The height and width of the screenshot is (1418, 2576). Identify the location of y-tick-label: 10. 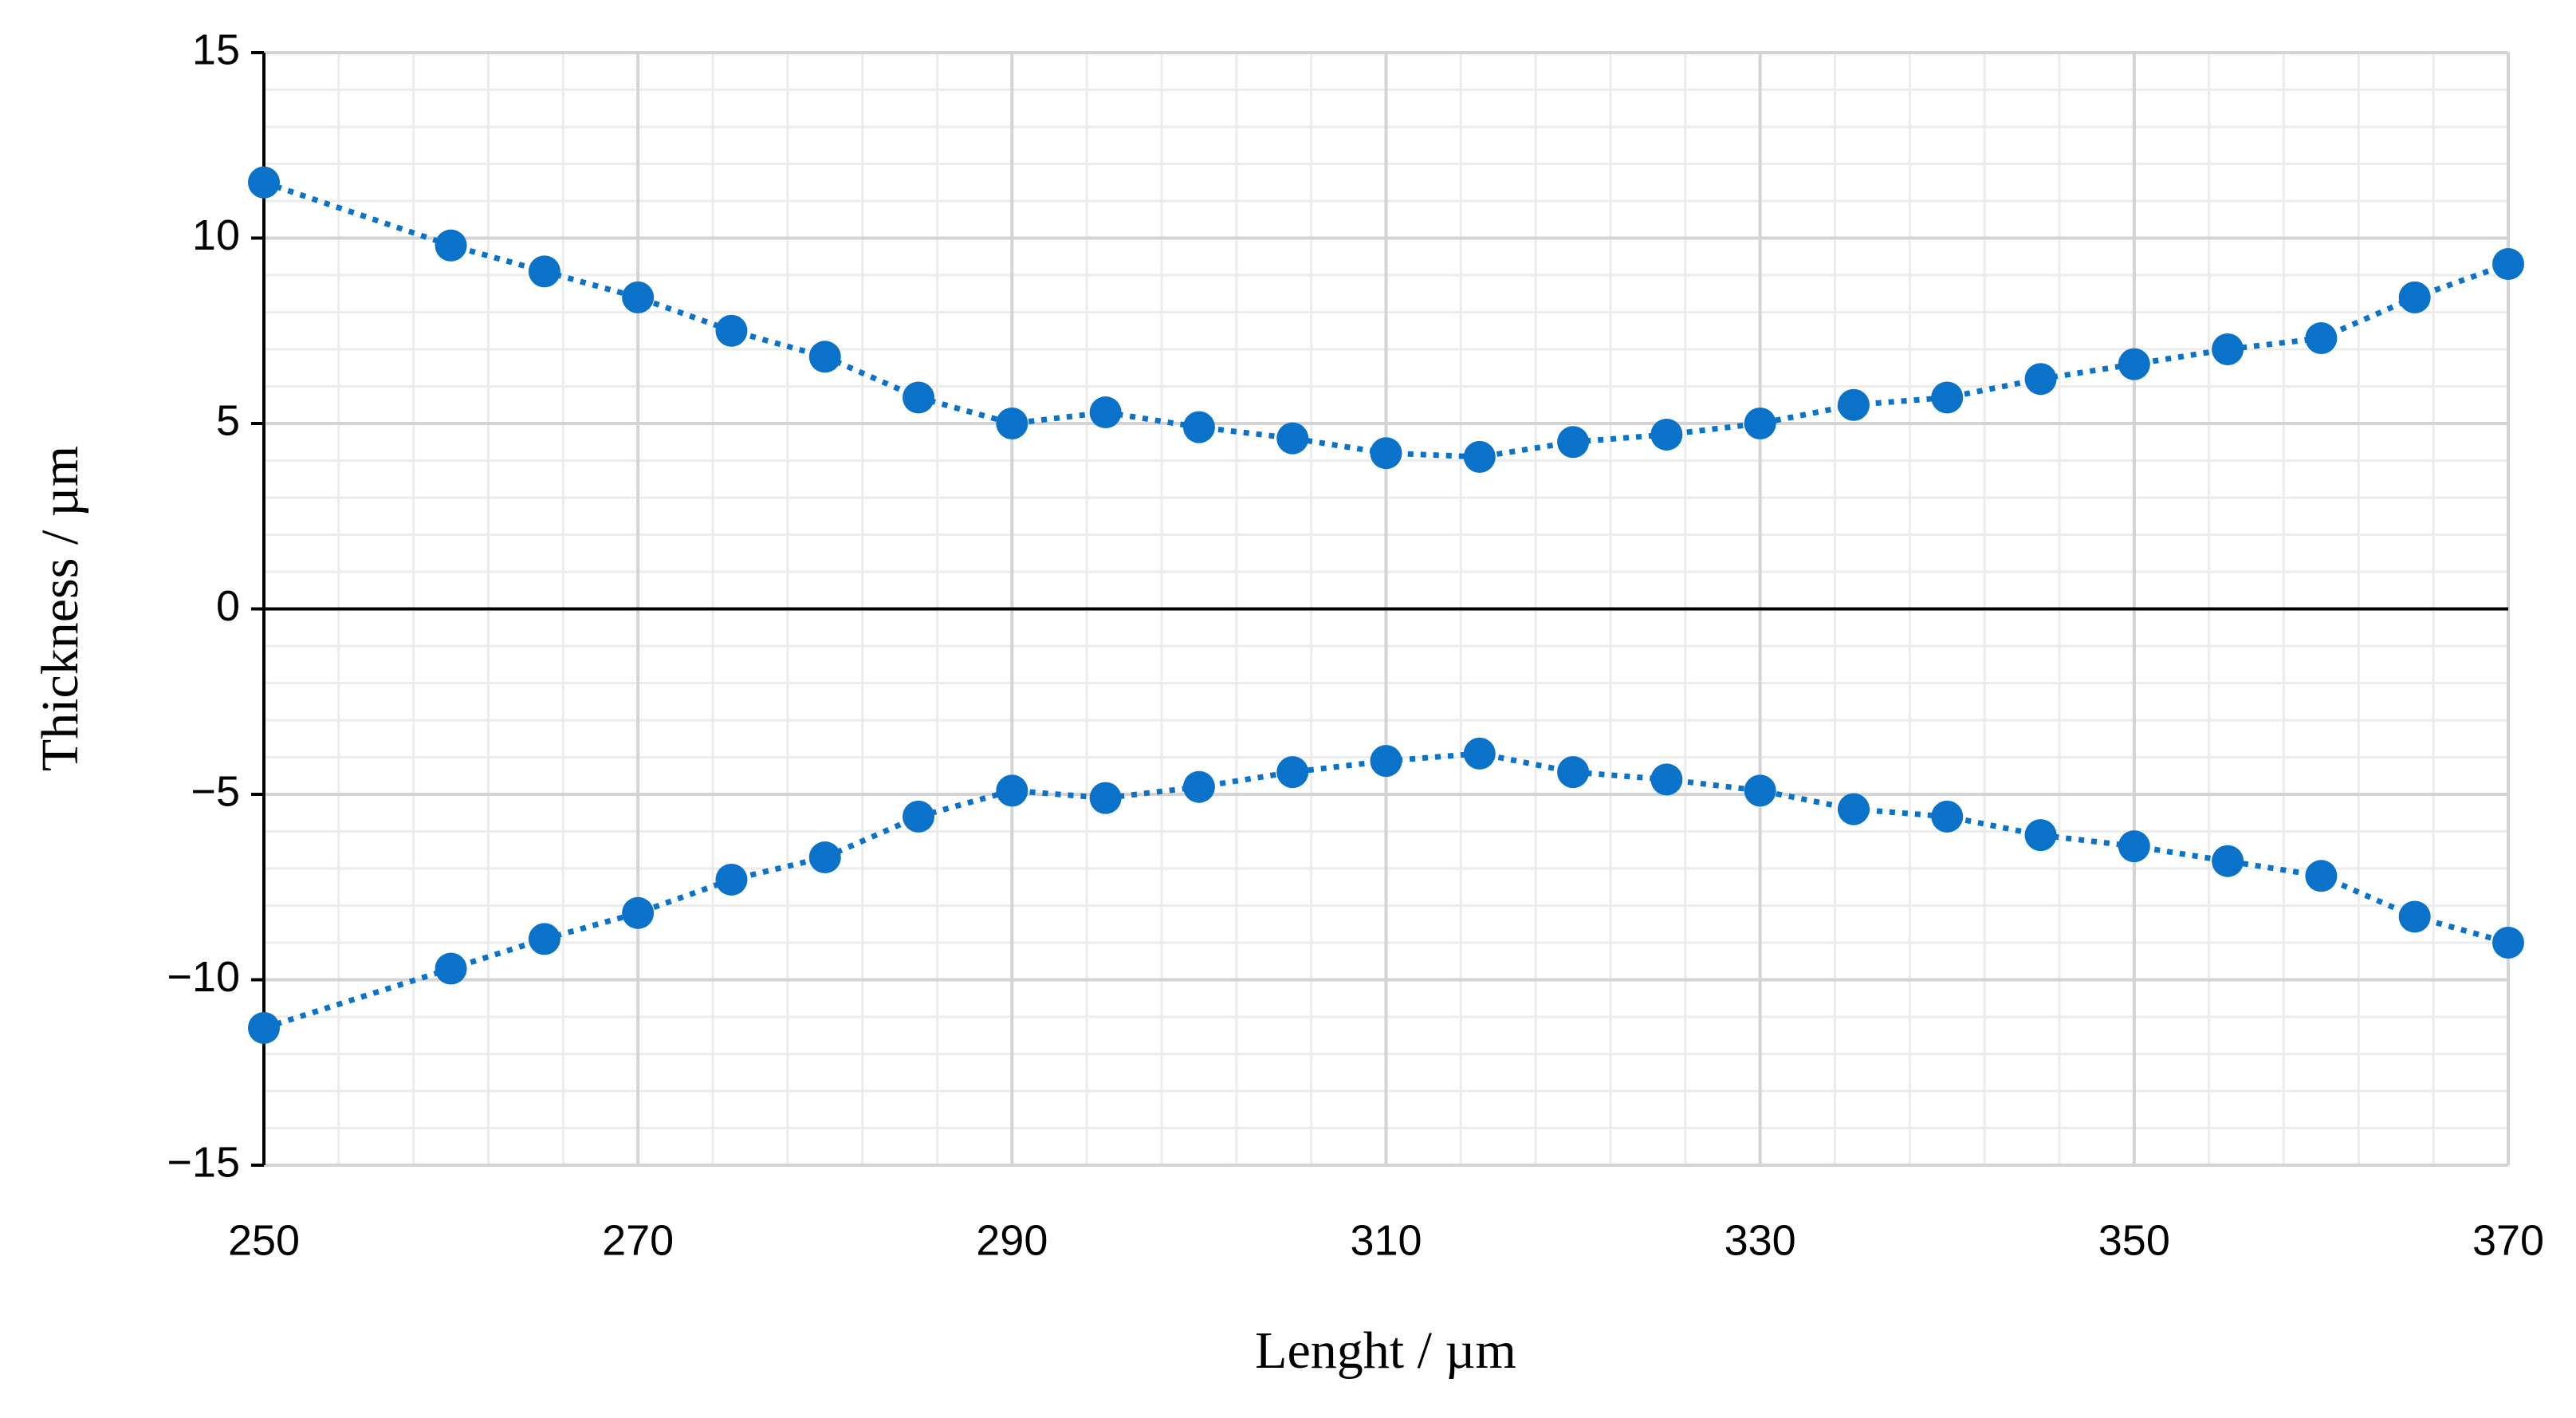
(216, 235).